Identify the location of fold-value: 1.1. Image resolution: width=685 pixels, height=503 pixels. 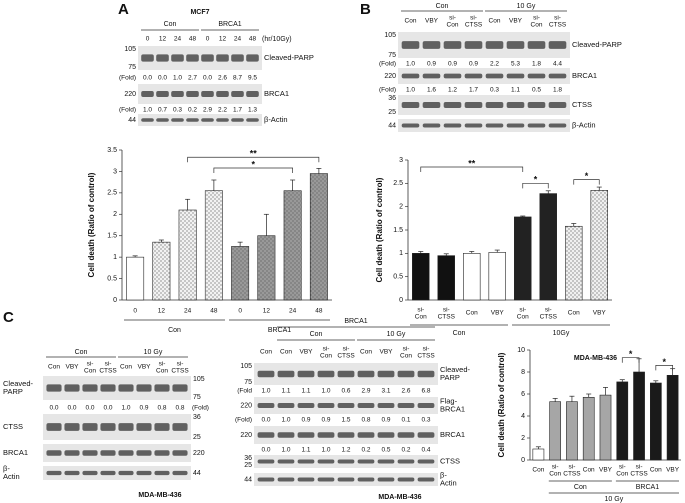
(305, 450).